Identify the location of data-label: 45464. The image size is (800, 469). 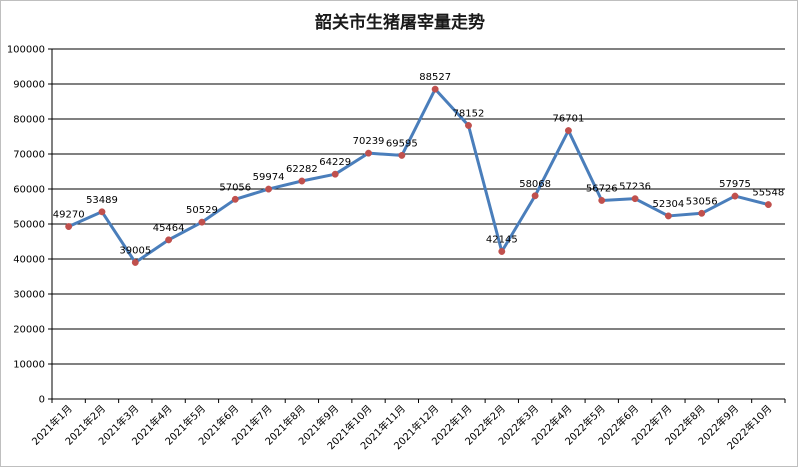
(169, 228).